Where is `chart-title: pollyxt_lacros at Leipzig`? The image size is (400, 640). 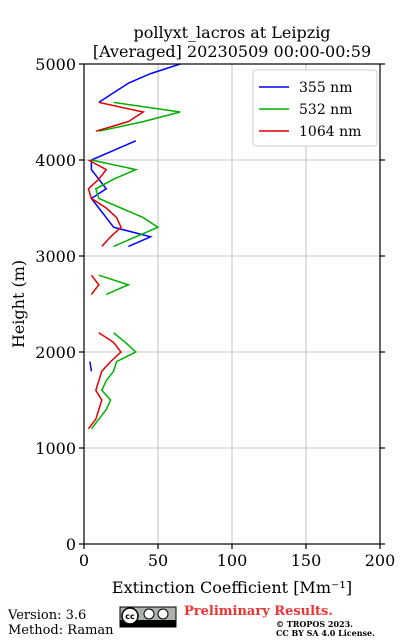 chart-title: pollyxt_lacros at Leipzig is located at coordinates (231, 32).